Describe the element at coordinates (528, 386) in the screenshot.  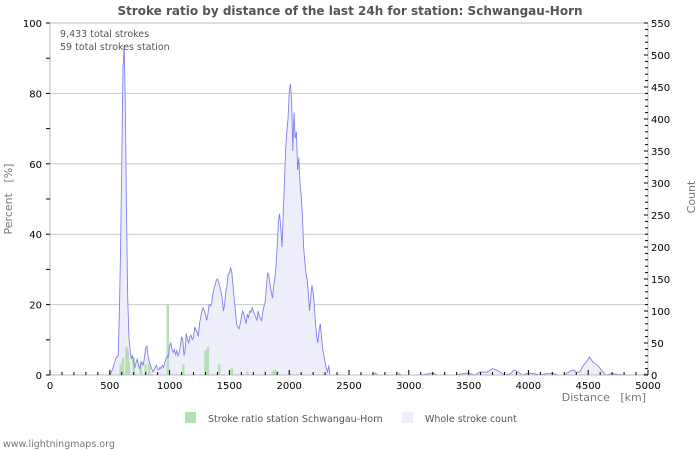
I see `x-tick-label: 4000` at that location.